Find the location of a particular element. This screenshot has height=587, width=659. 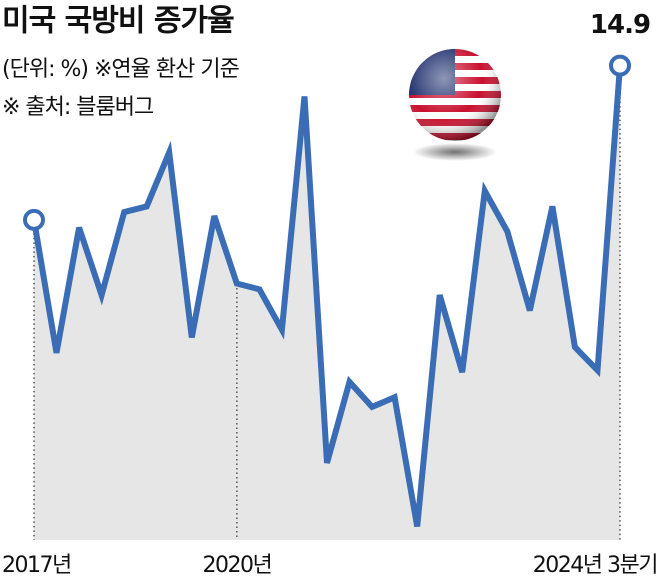

chart-title: 미국 국방비 증가율 is located at coordinates (118, 21).